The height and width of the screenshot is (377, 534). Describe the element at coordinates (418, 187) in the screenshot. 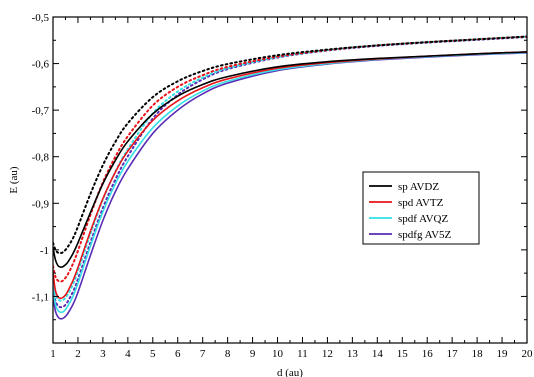

I see `legend-entry: sp AVDZ` at that location.